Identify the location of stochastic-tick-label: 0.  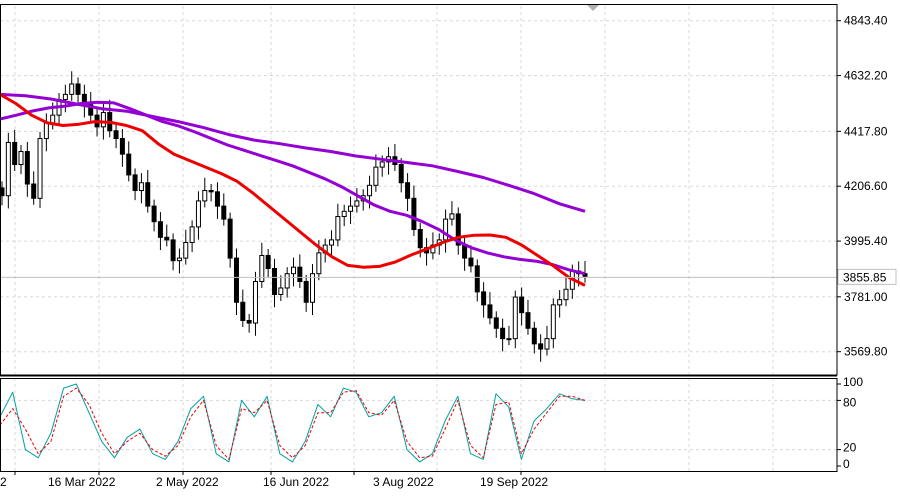
(846, 464).